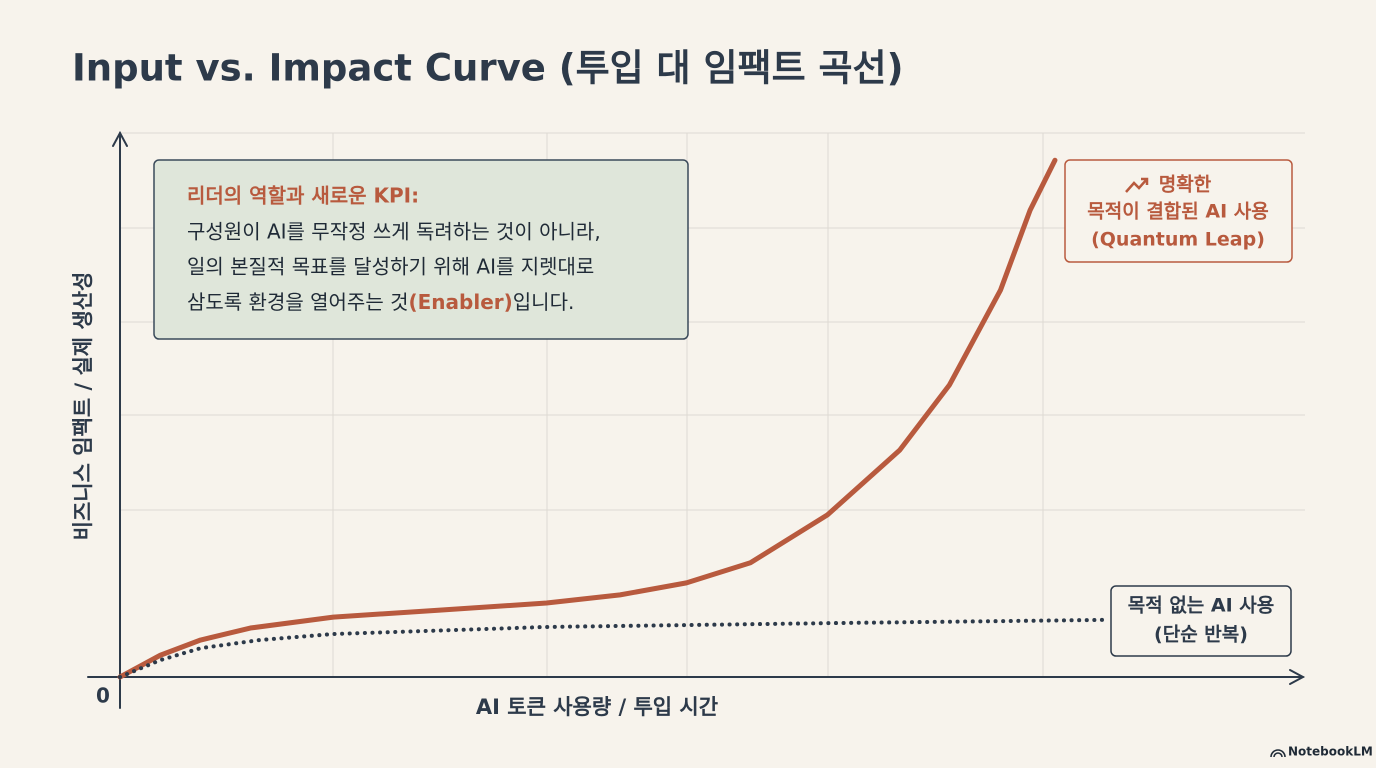  What do you see at coordinates (460, 302) in the screenshot?
I see `callout-highlight: (Enabler)` at bounding box center [460, 302].